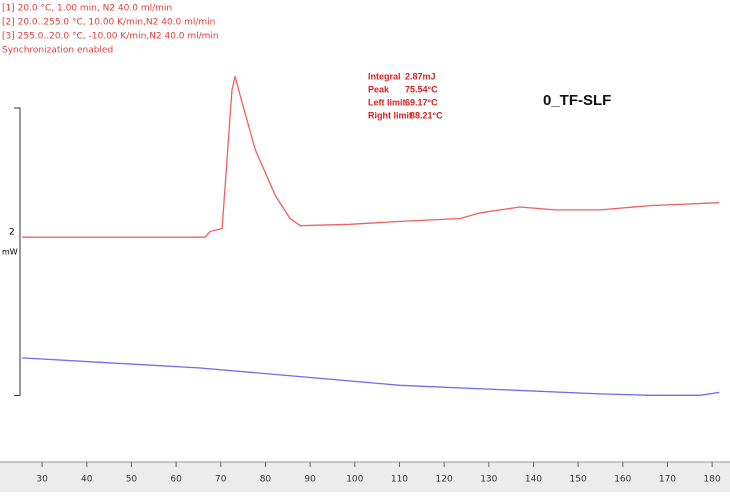  What do you see at coordinates (390, 115) in the screenshot?
I see `annotation-label: Right limit` at bounding box center [390, 115].